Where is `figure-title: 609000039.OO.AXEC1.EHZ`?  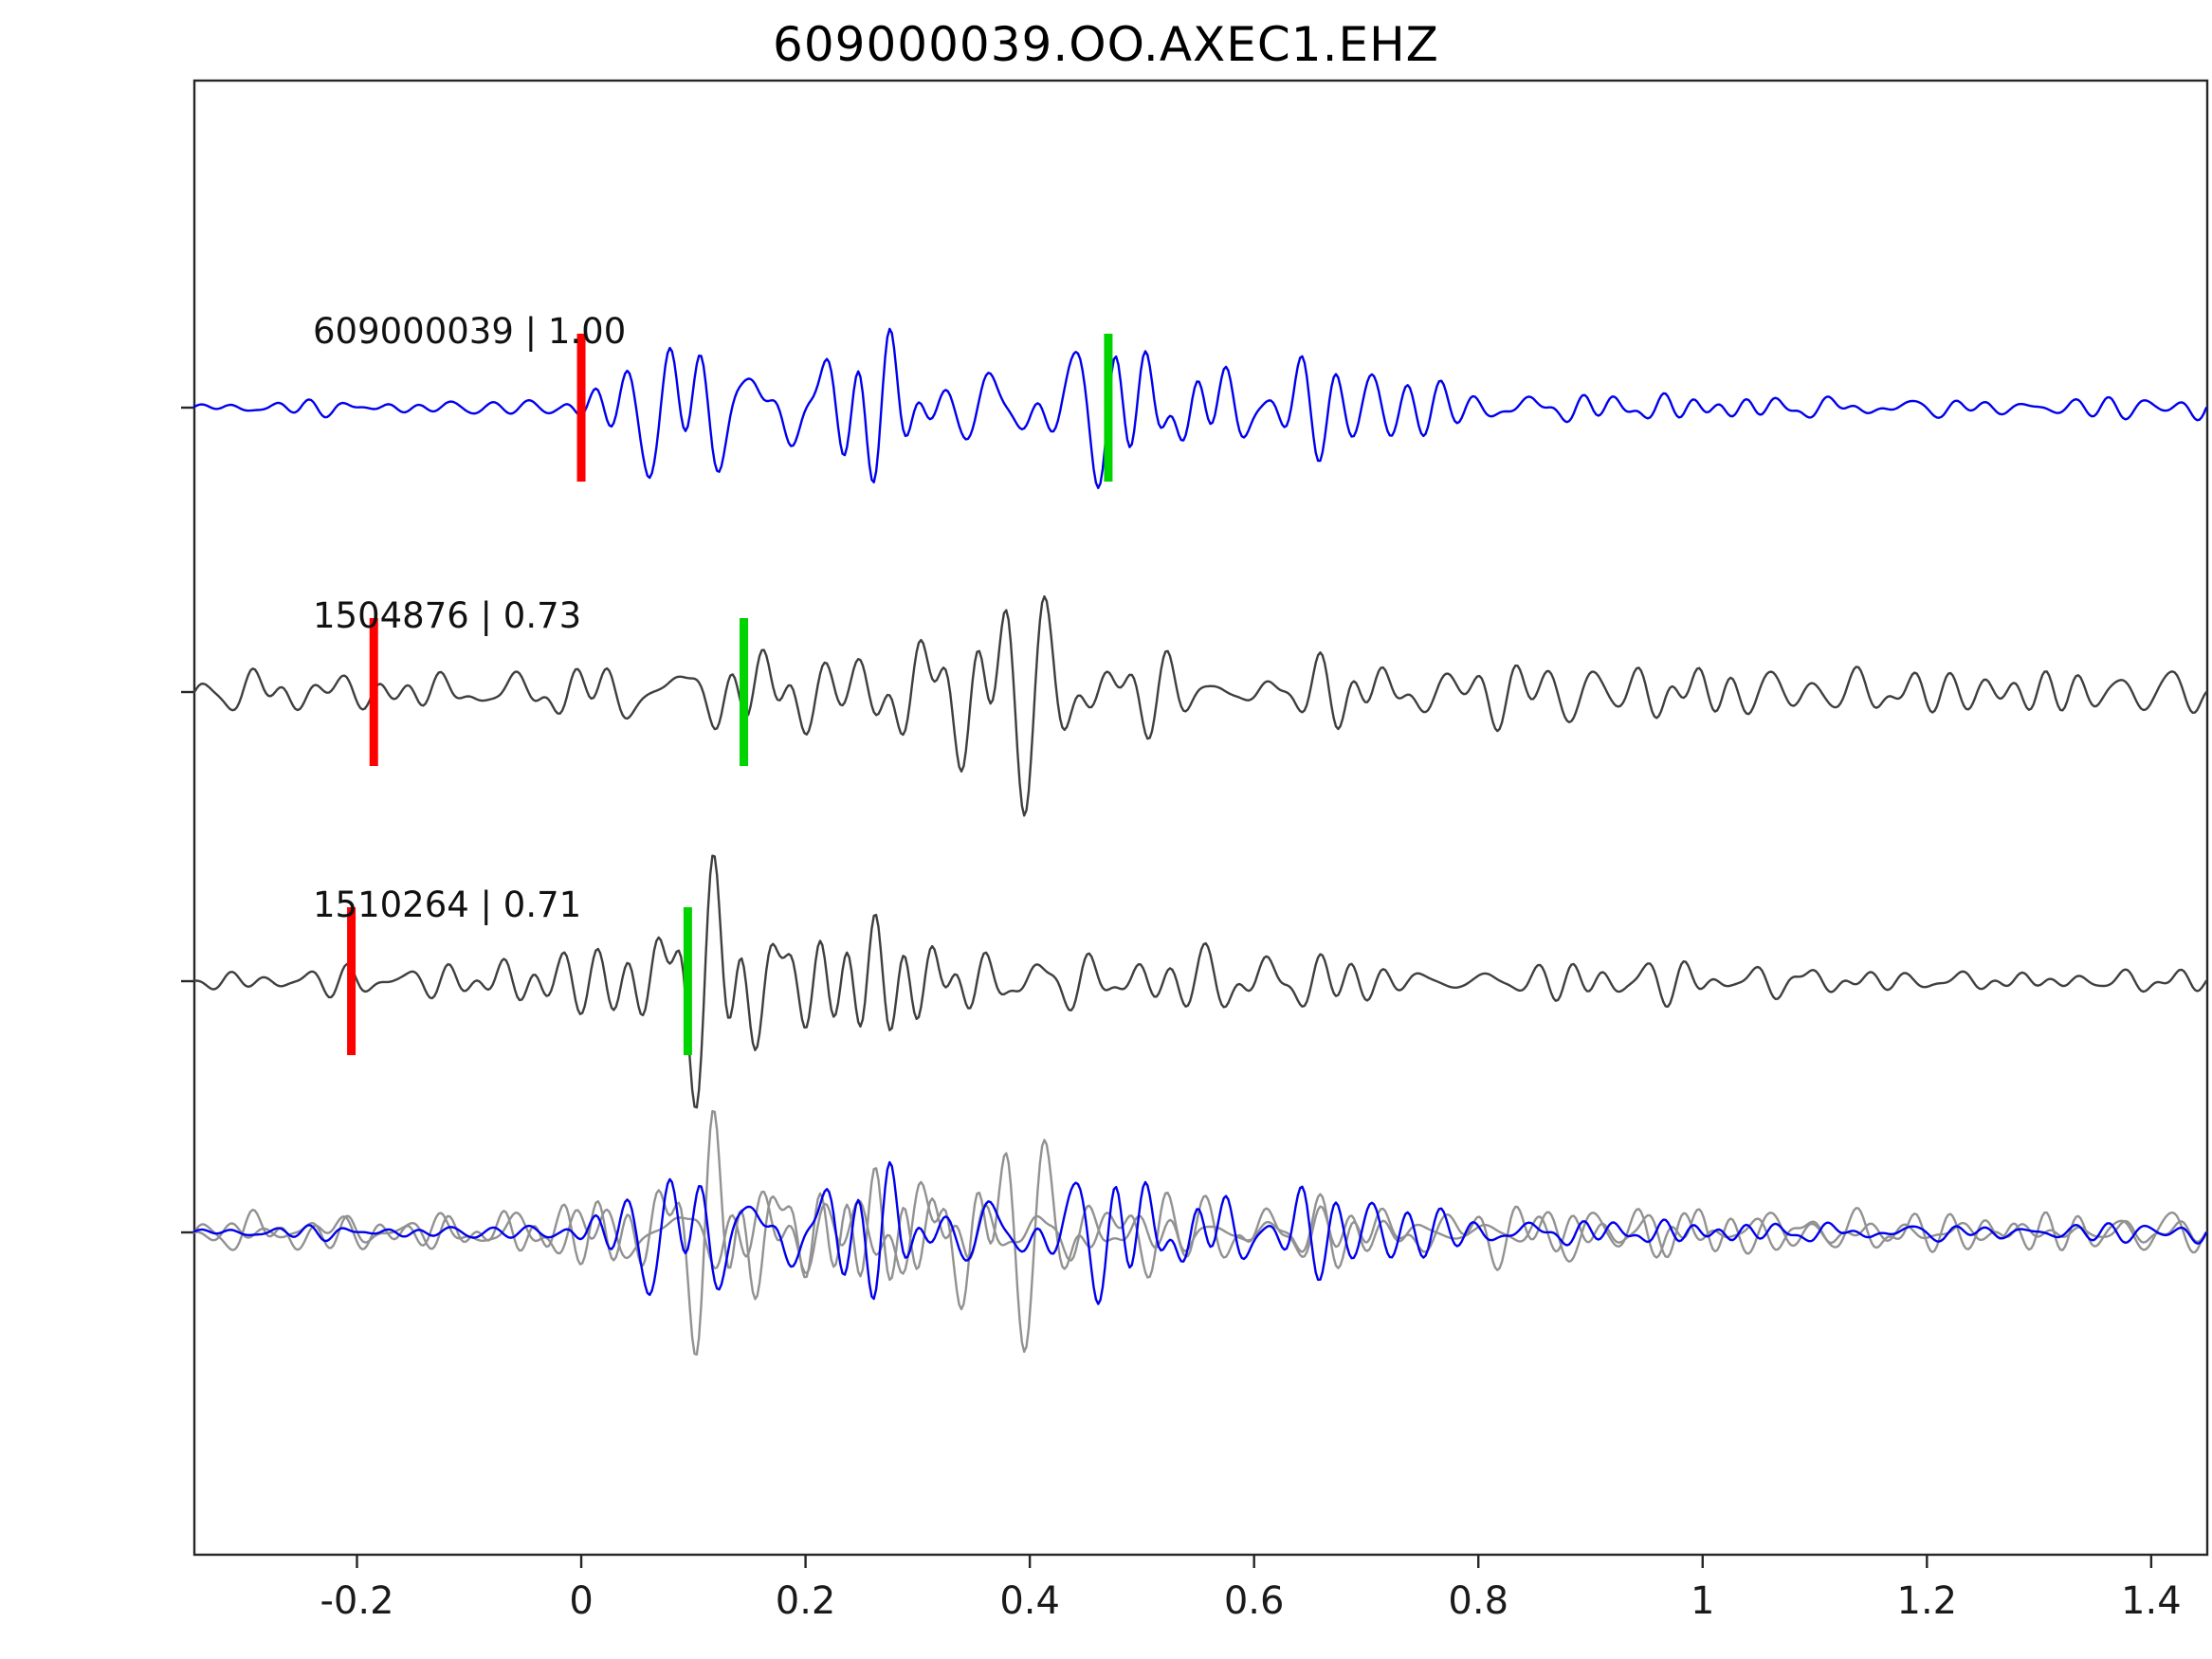
figure-title: 609000039.OO.AXEC1.EHZ is located at coordinates (1106, 44).